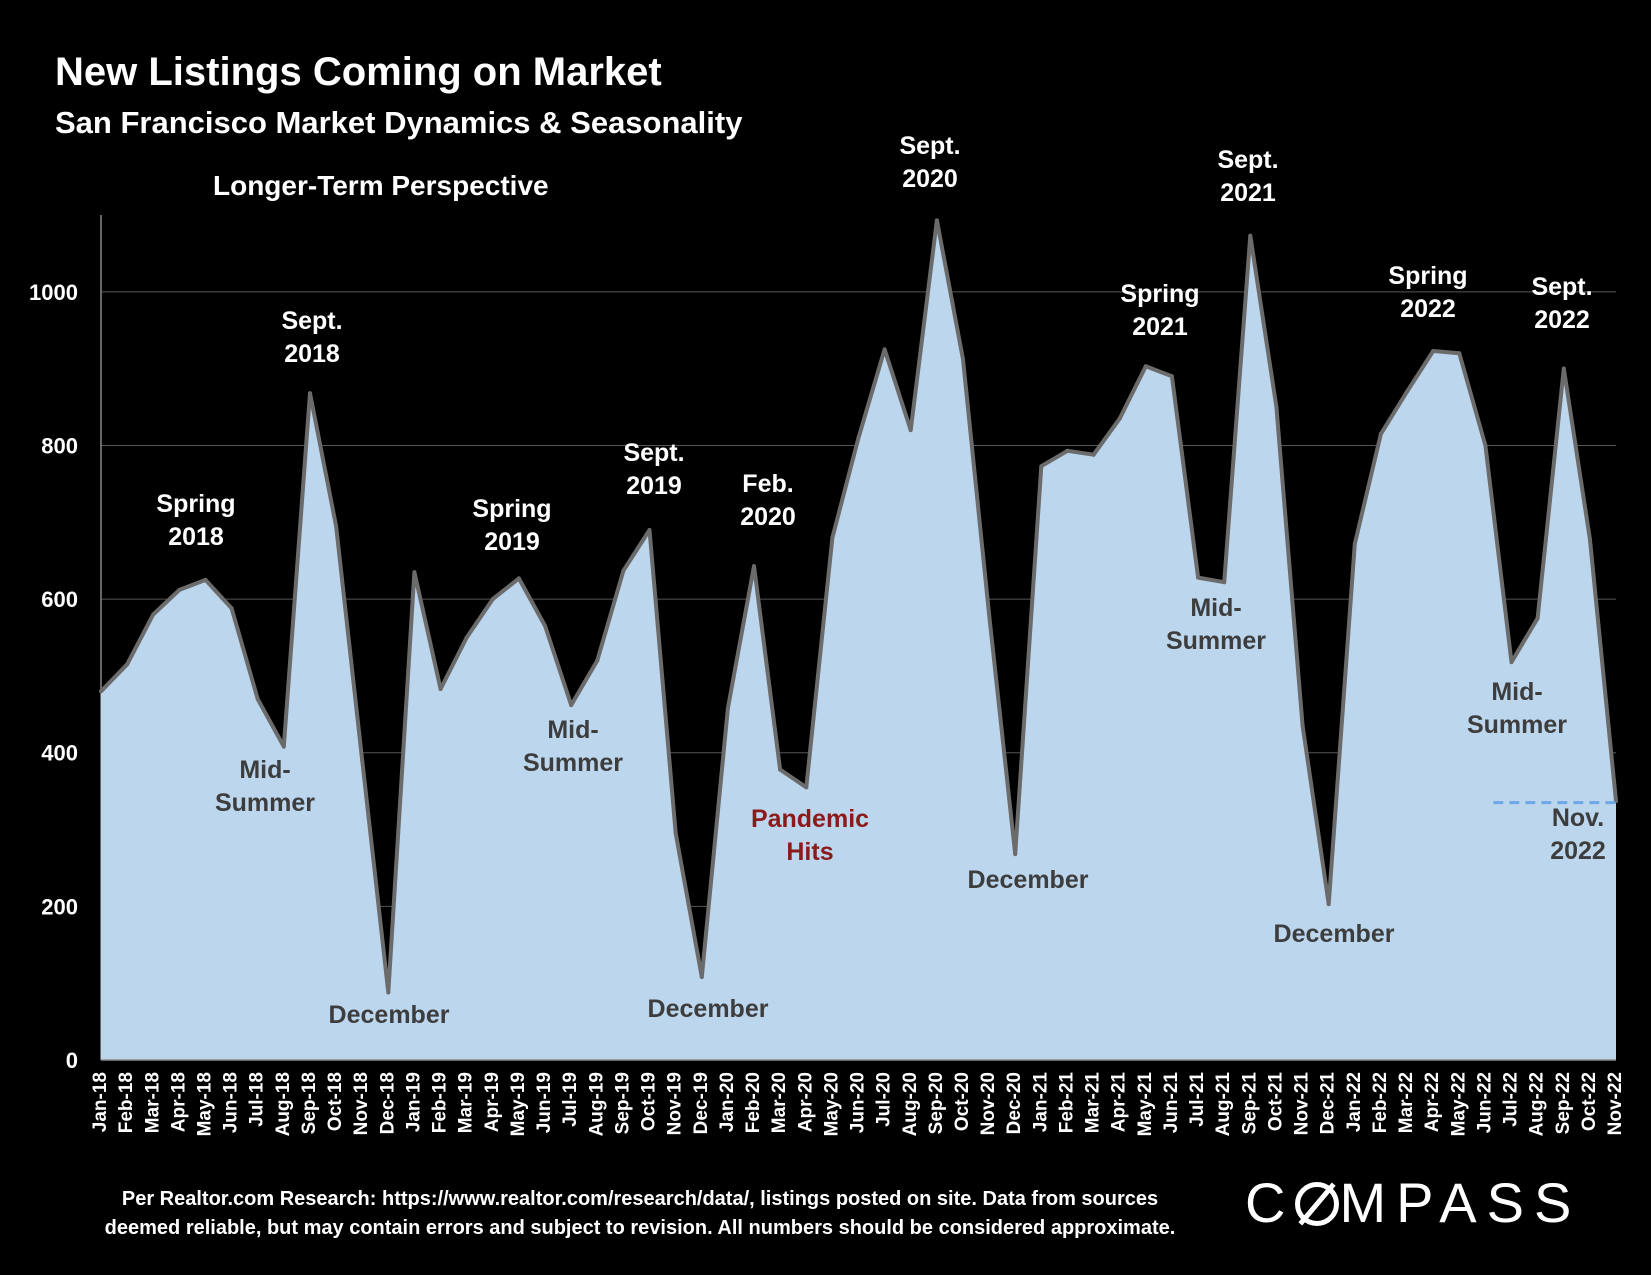  I want to click on chart-annotation: December, so click(1028, 880).